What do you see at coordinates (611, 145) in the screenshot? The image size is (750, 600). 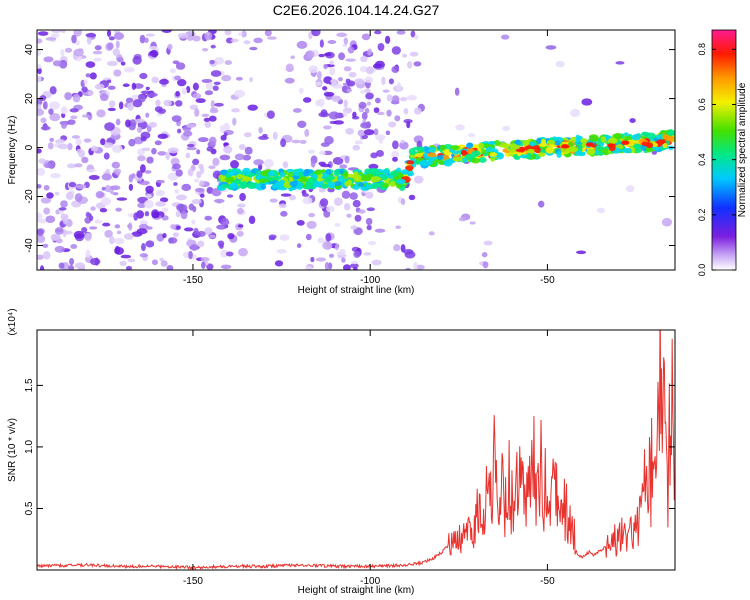 I see `spectrogram-peak-blob` at bounding box center [611, 145].